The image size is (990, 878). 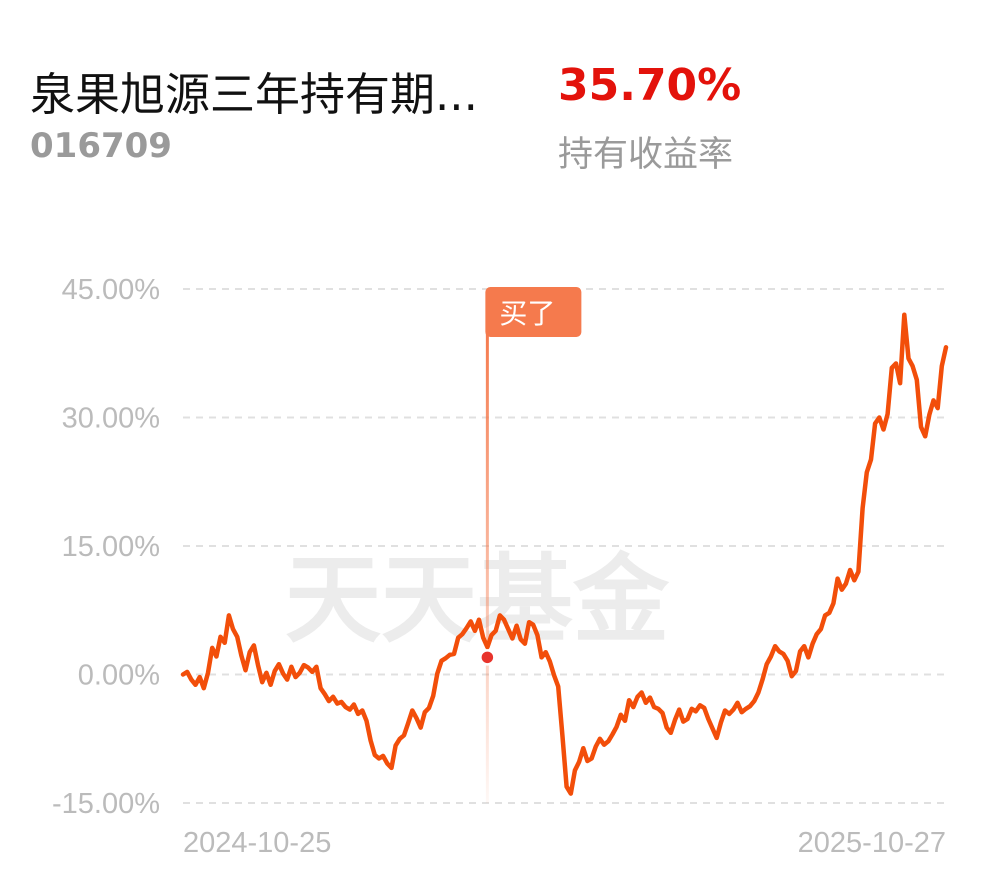 I want to click on y-tick-label: 30.00%, so click(x=111, y=419).